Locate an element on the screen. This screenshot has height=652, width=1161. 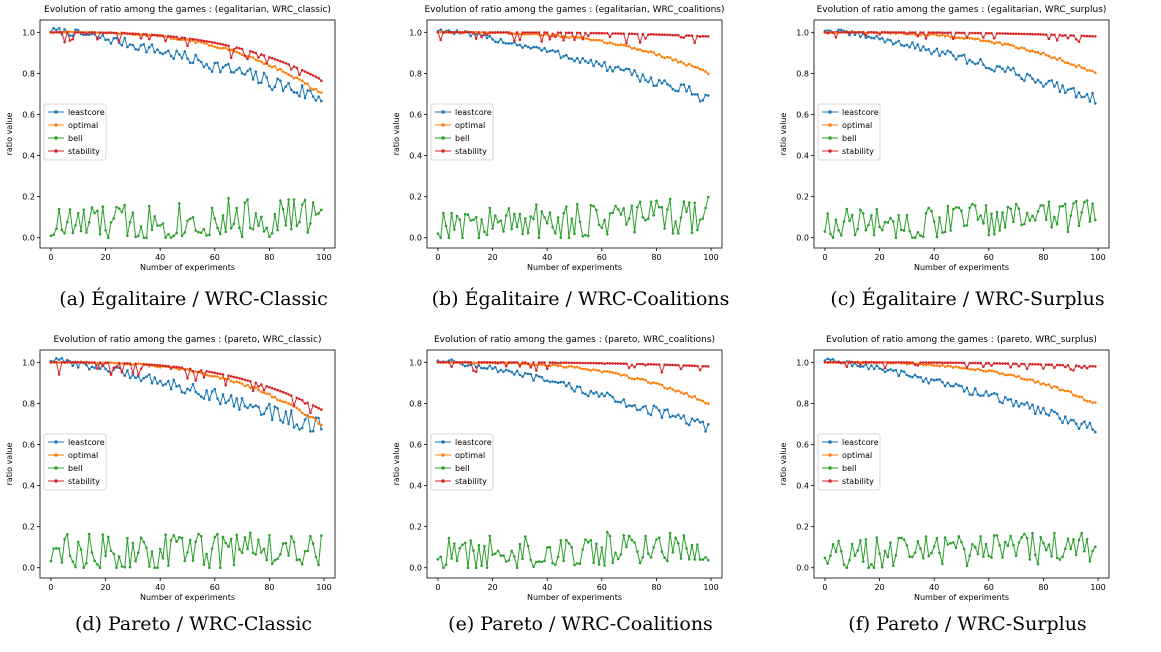
y-tick-label: 0.2 is located at coordinates (802, 527).